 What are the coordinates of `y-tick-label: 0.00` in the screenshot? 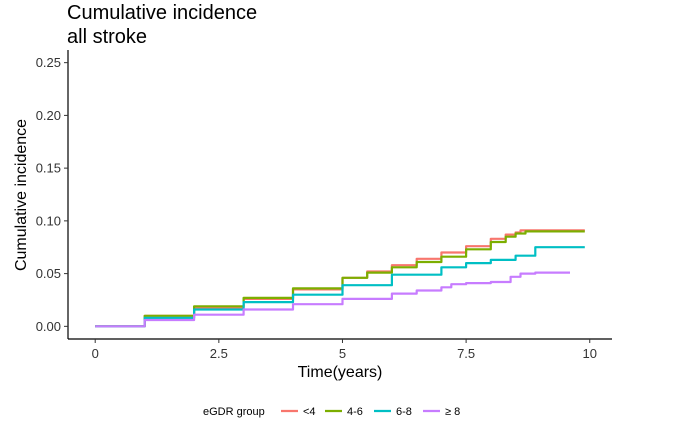 It's located at (48, 326).